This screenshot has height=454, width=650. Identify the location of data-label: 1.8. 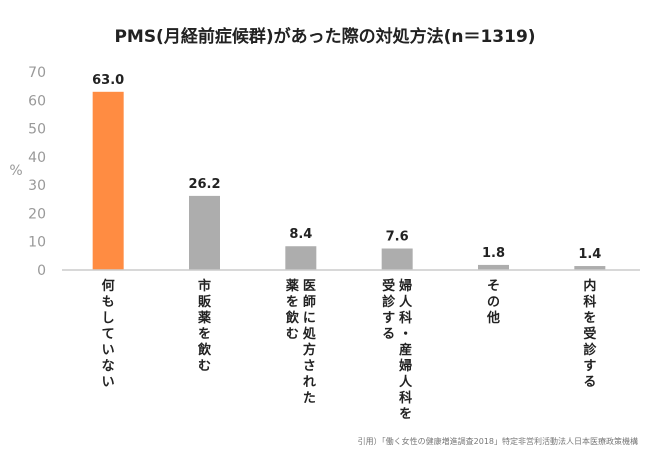
(493, 253).